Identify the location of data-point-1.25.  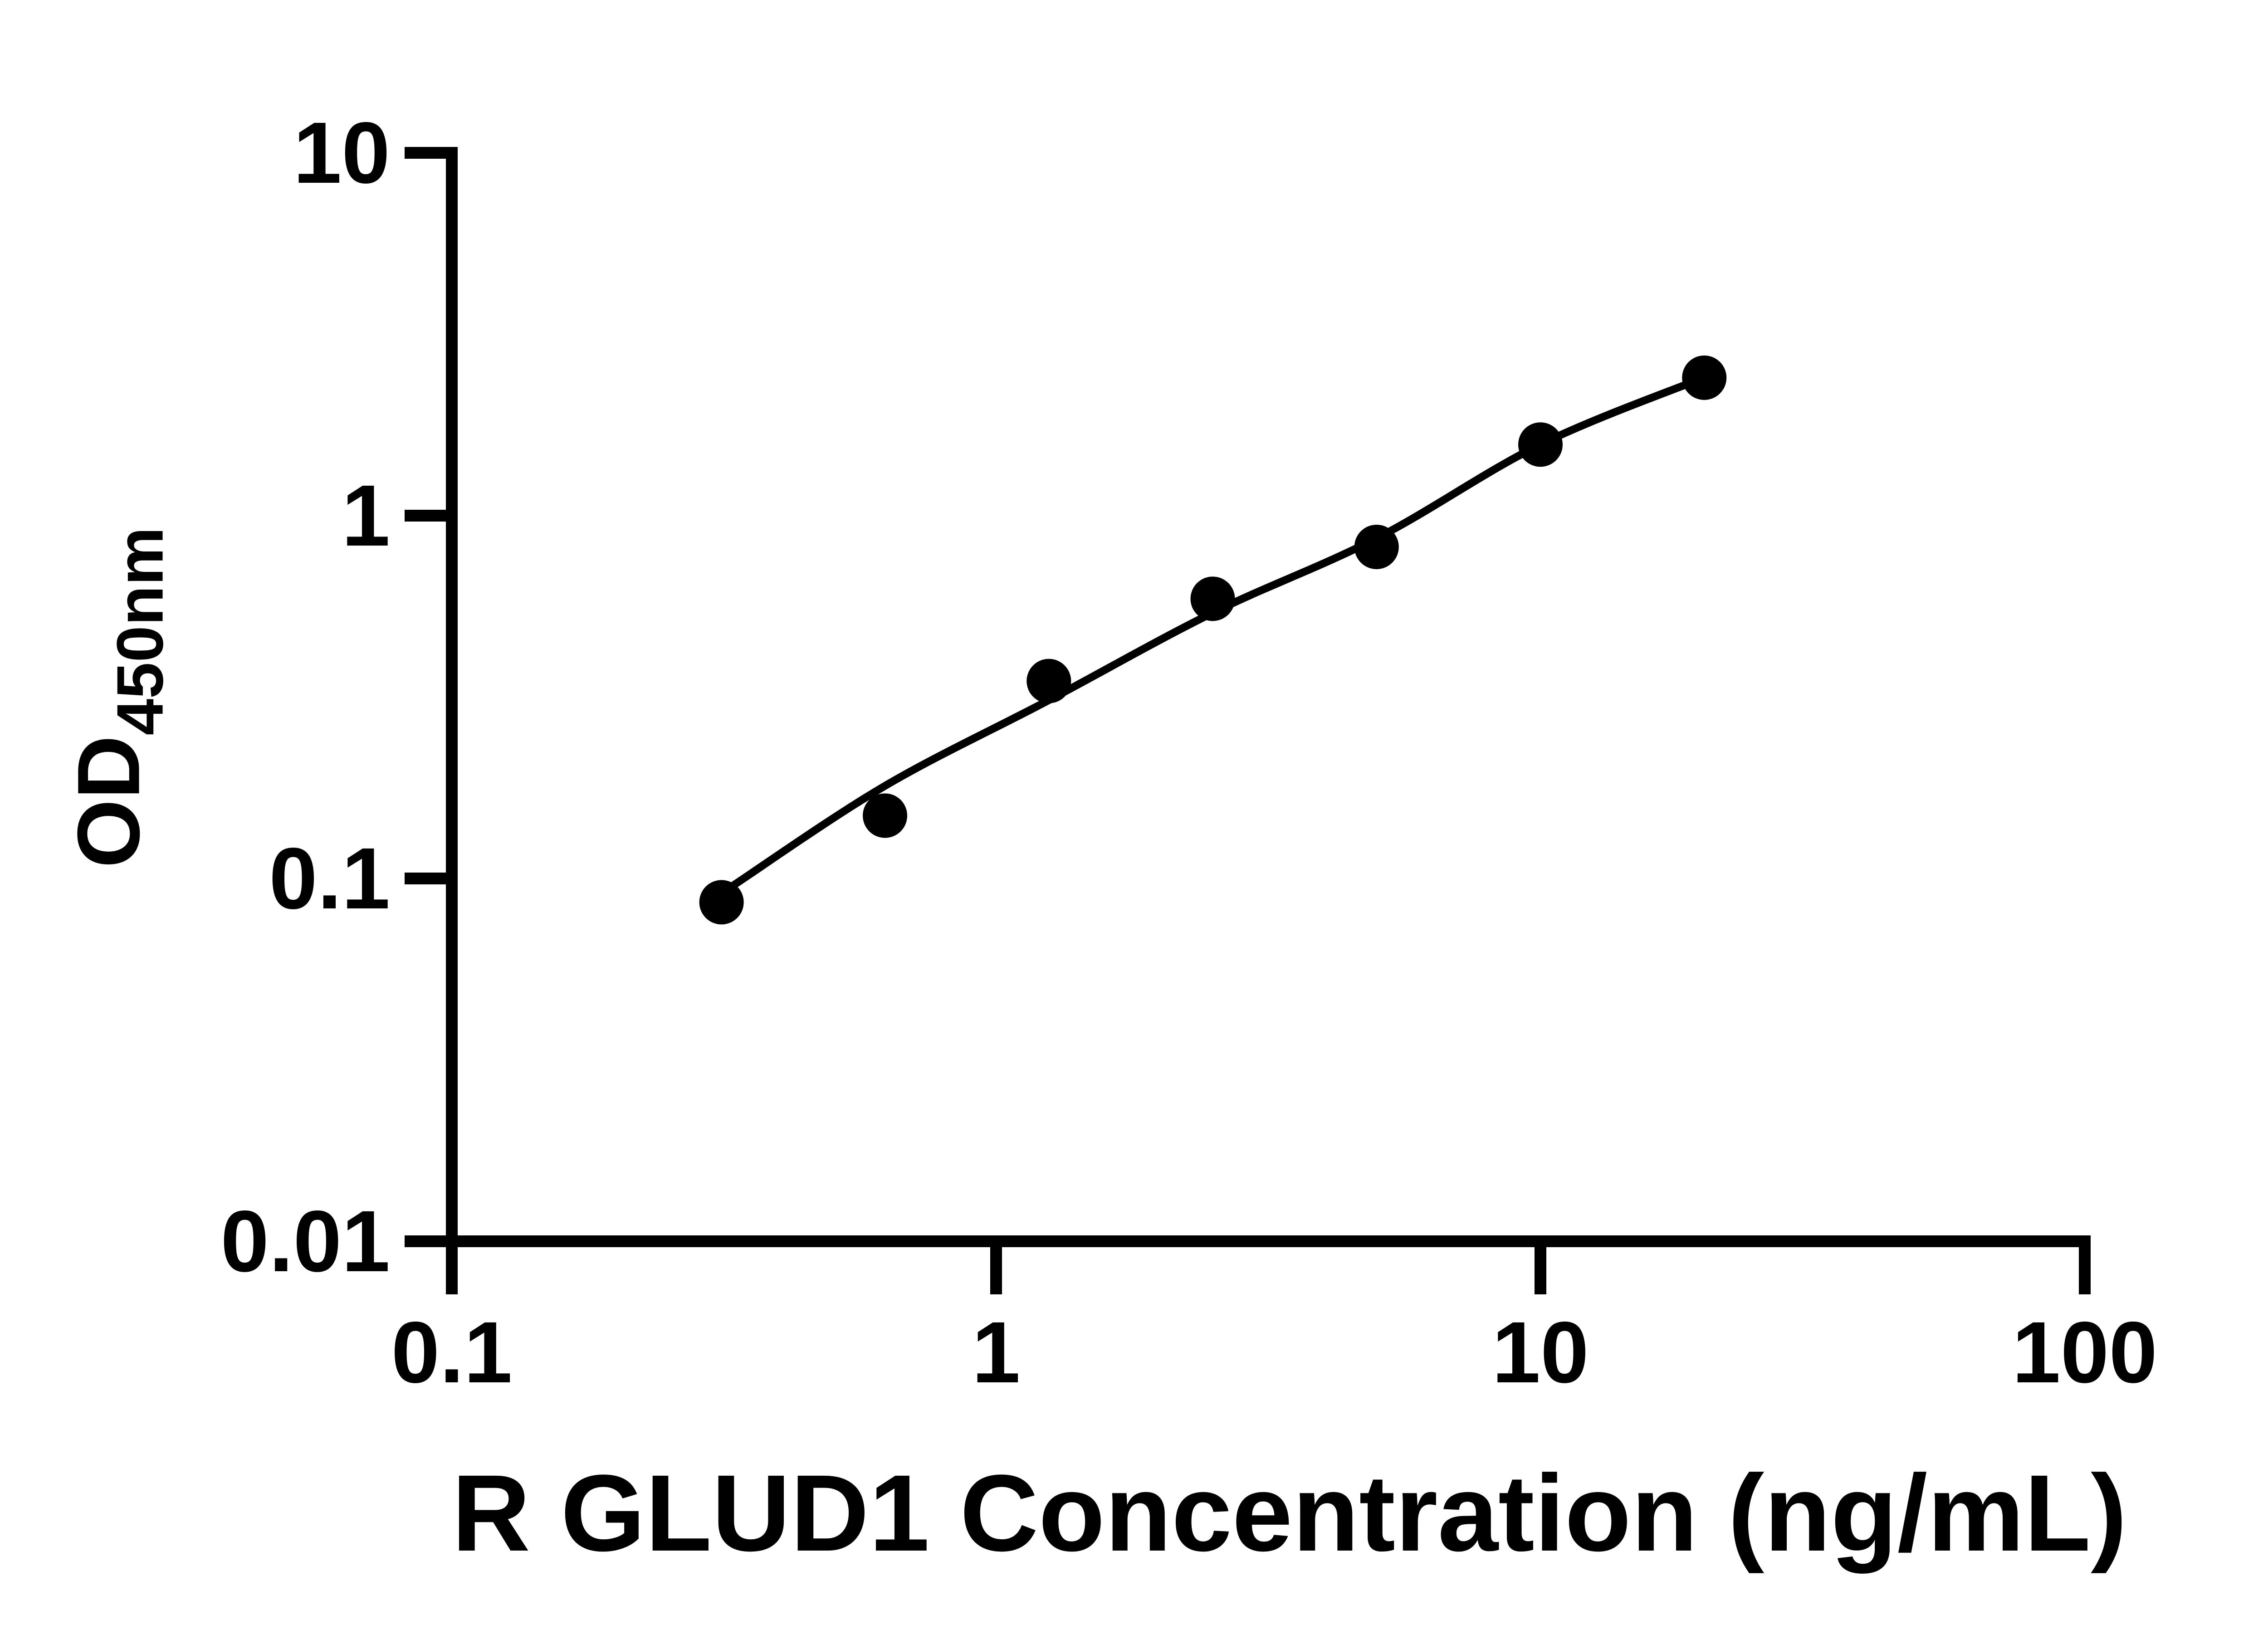
(1049, 681).